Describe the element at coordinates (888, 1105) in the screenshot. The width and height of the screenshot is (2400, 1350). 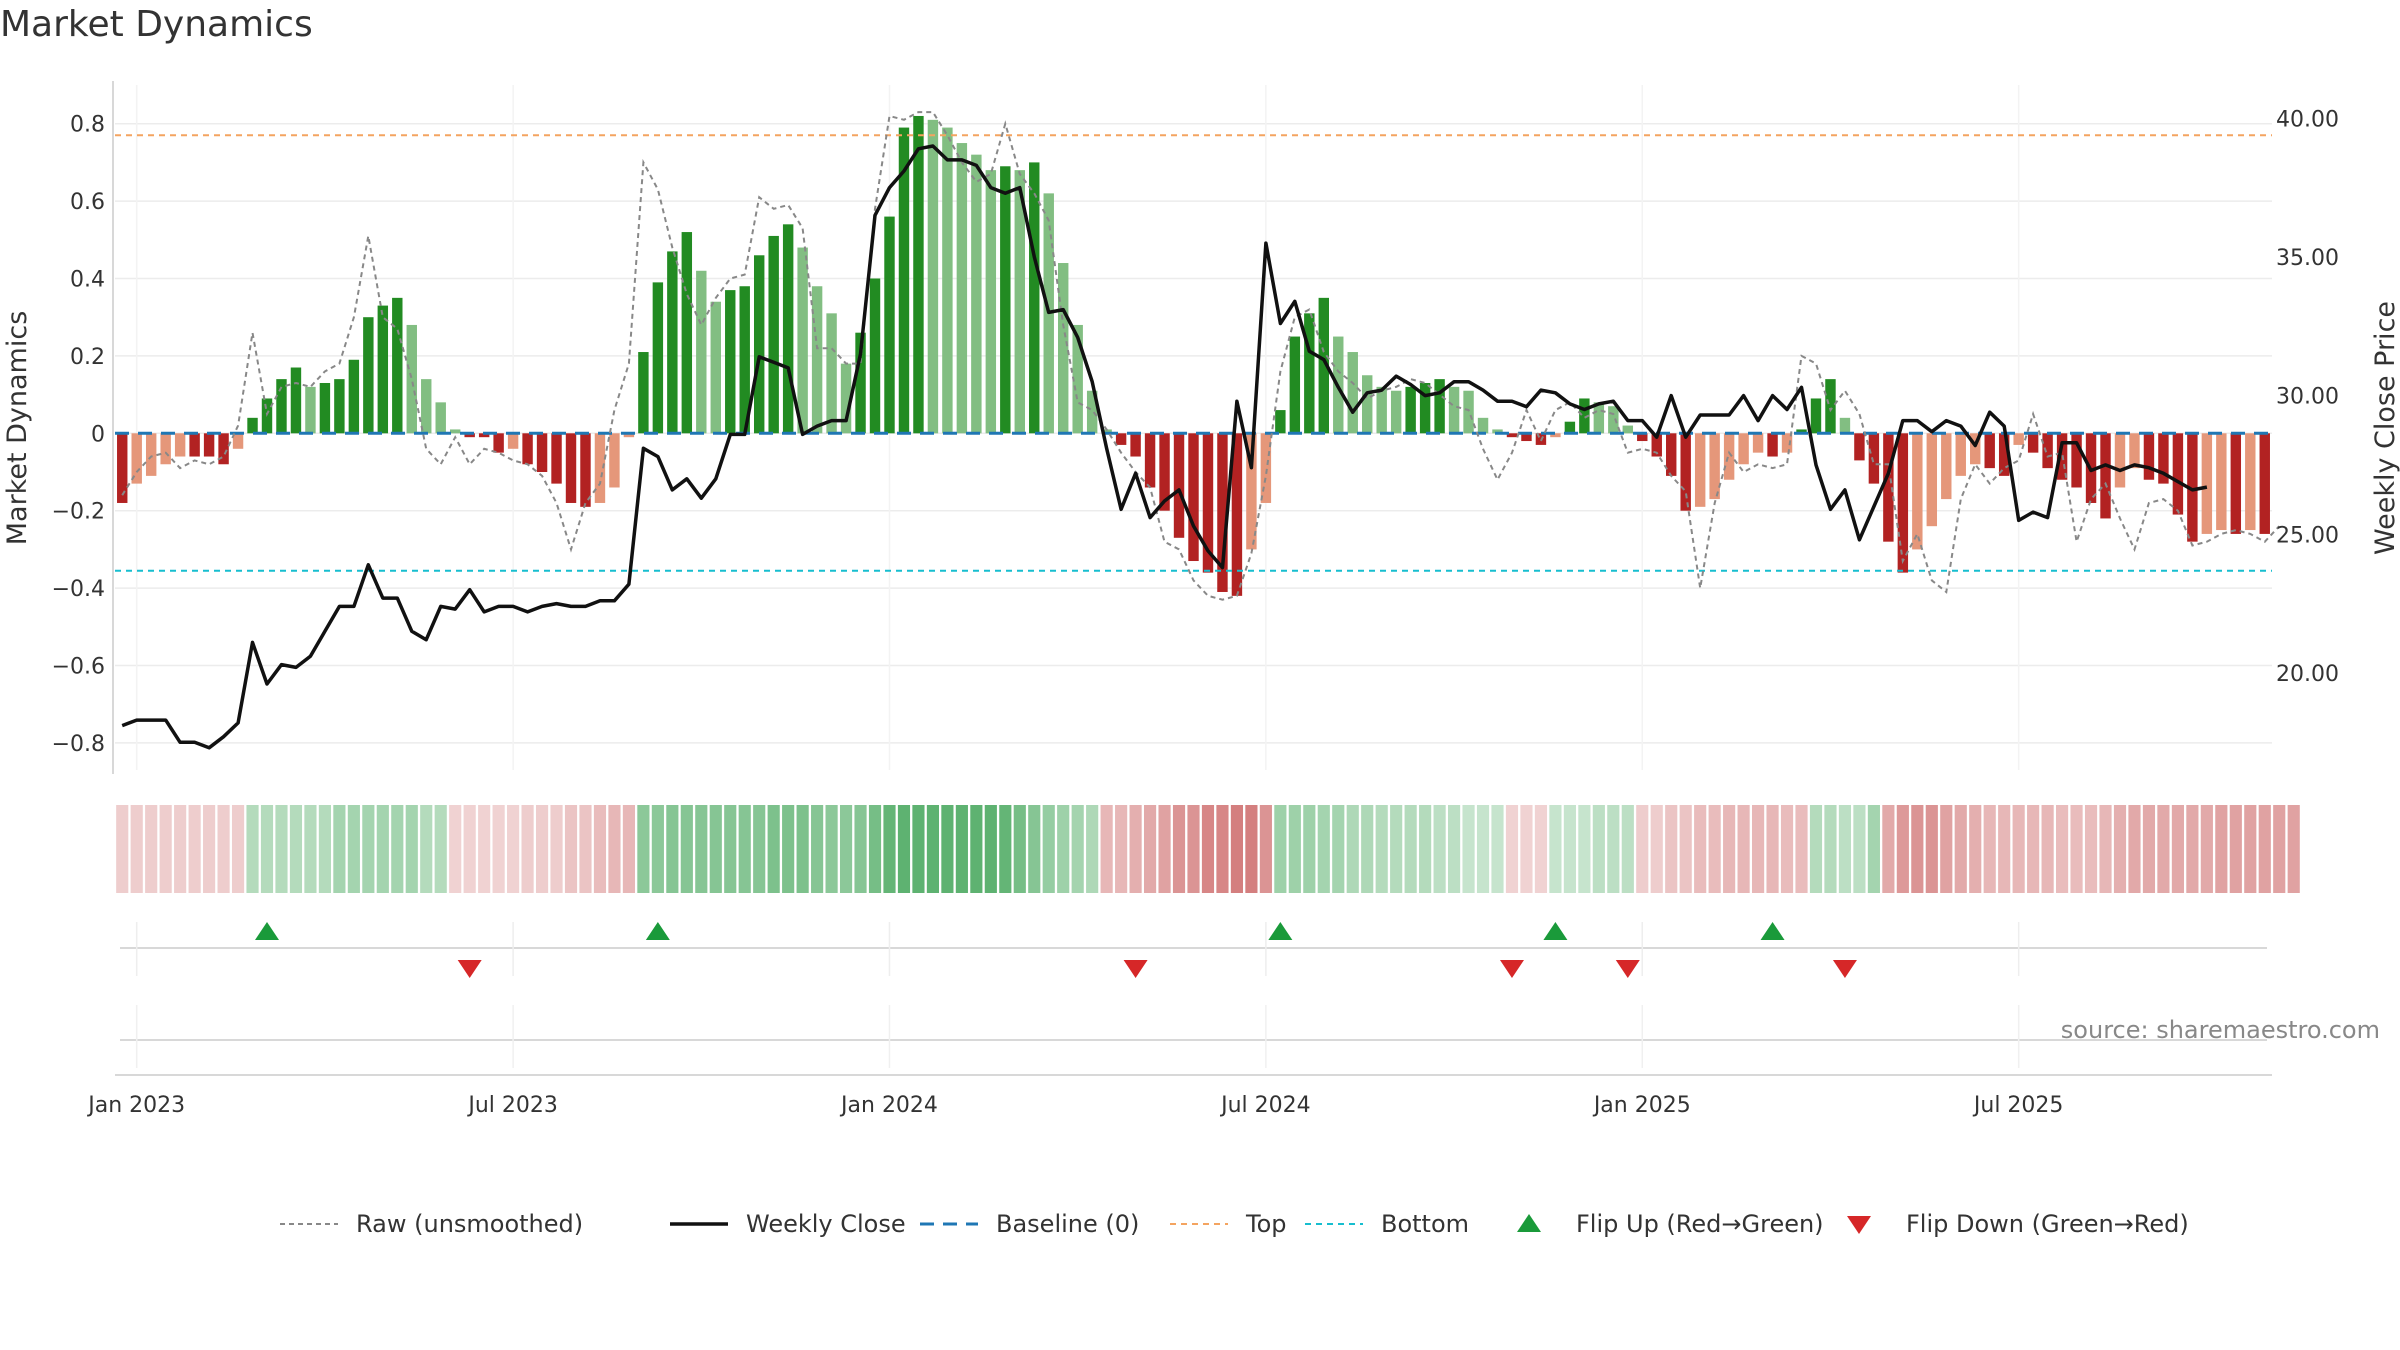
I see `x-tick-label: Jan 2024` at that location.